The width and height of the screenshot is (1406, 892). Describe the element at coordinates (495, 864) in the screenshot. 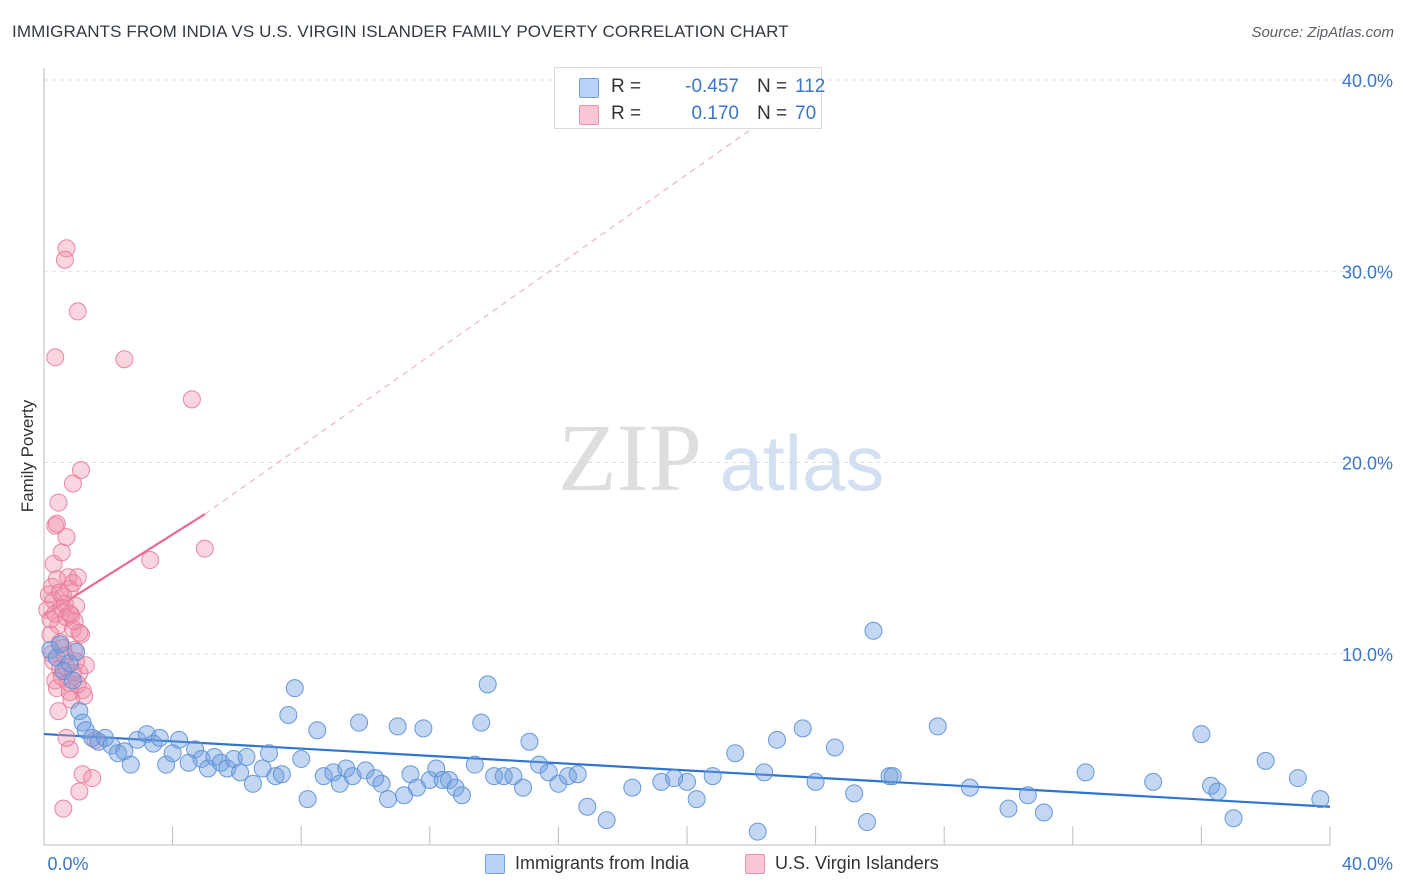

I see `series-swatch-india` at that location.